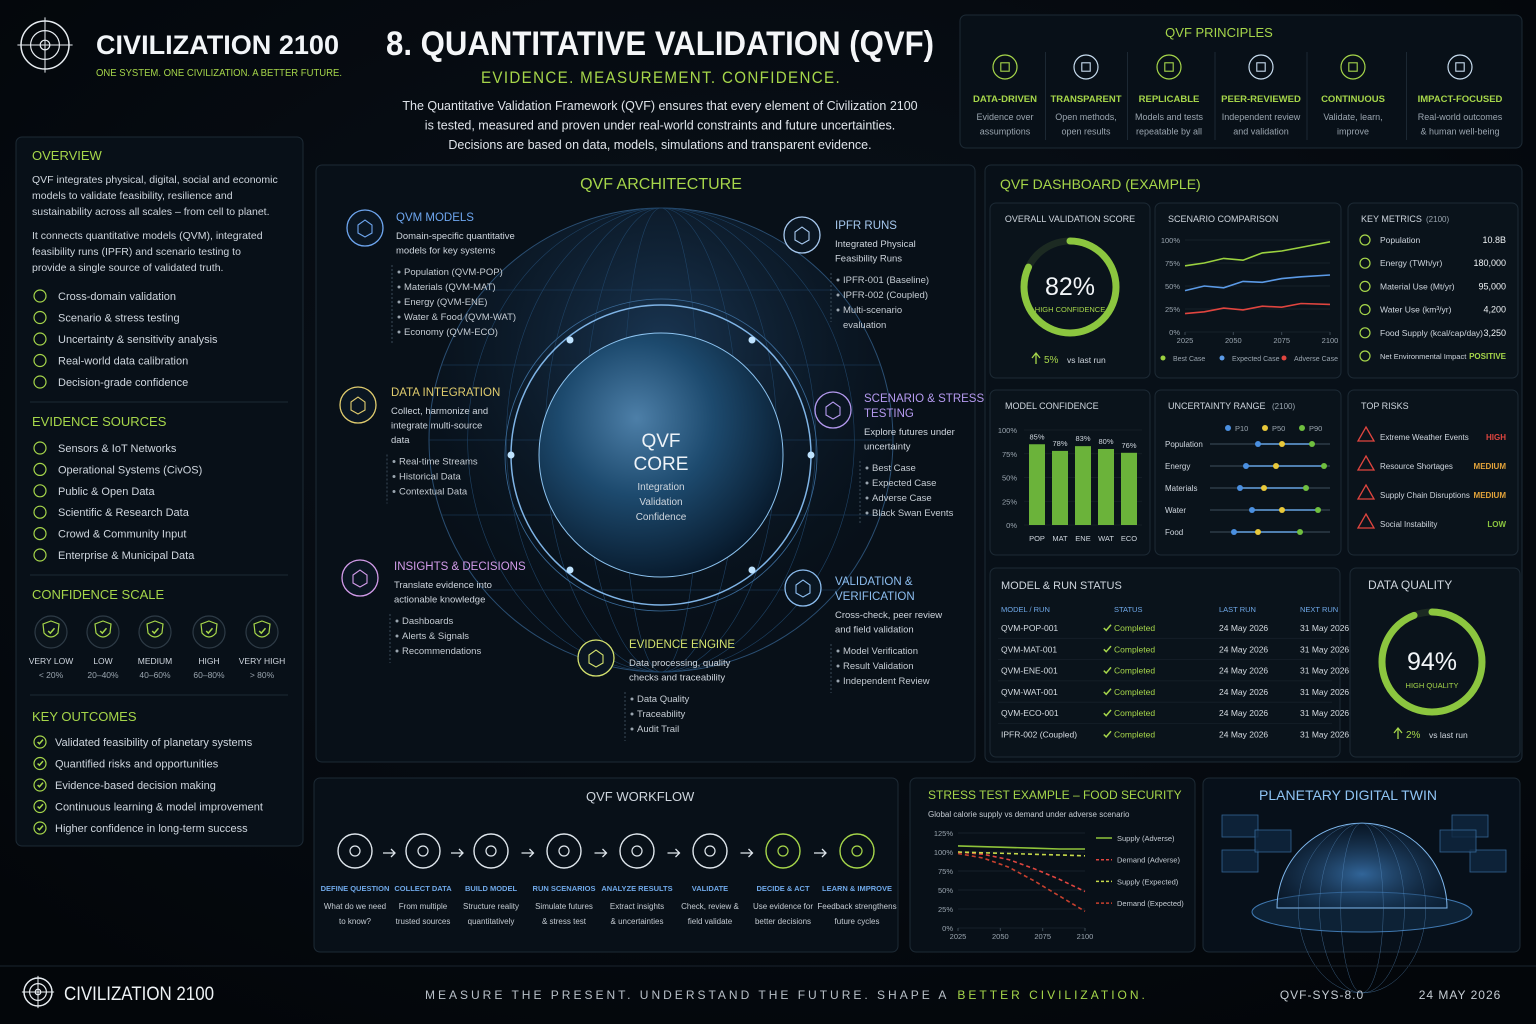 The image size is (1536, 1024). I want to click on y-tick-label: 0%, so click(947, 928).